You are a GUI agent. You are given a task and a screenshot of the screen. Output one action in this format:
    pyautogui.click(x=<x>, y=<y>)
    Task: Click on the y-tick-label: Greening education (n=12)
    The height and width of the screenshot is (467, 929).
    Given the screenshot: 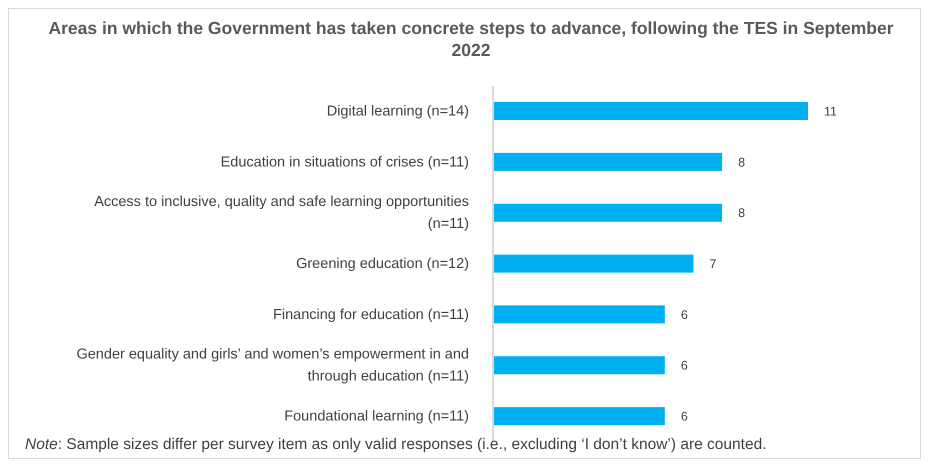 What is the action you would take?
    pyautogui.click(x=382, y=264)
    